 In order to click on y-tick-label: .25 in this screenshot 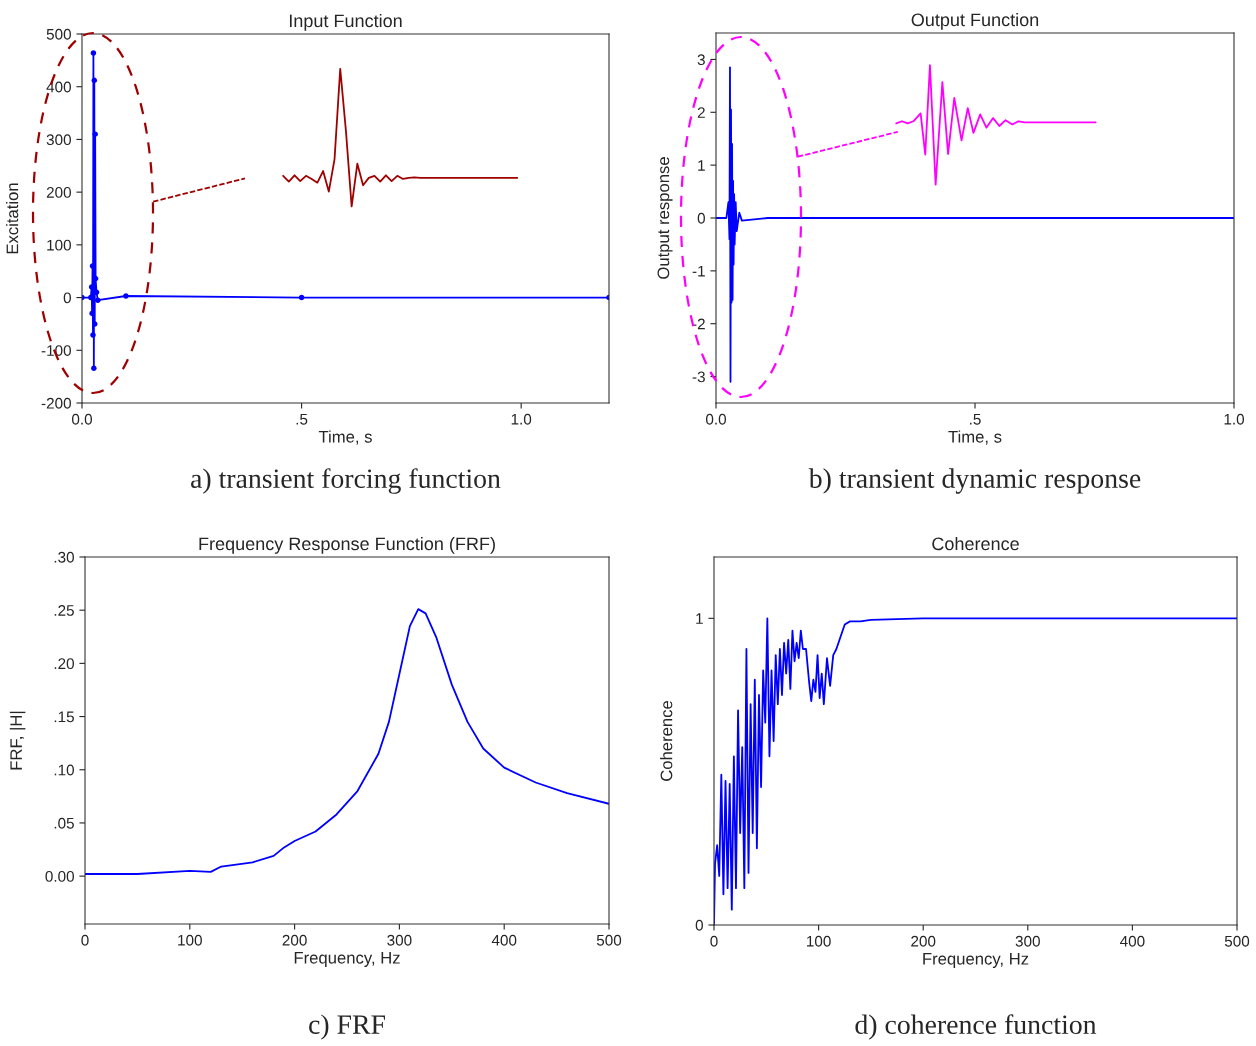, I will do `click(64, 610)`.